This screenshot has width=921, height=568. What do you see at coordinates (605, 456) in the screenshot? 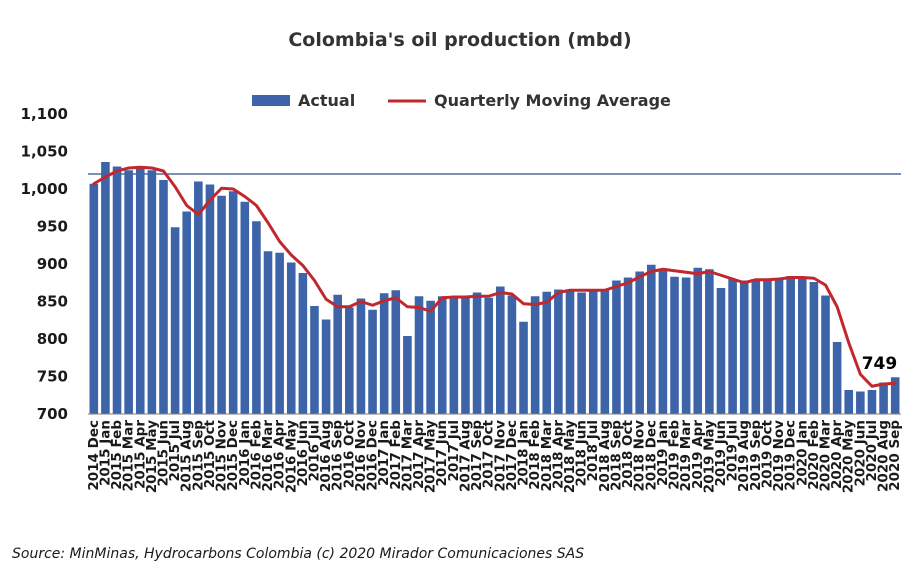
I see `x-tick-label: 2018 Aug` at bounding box center [605, 456].